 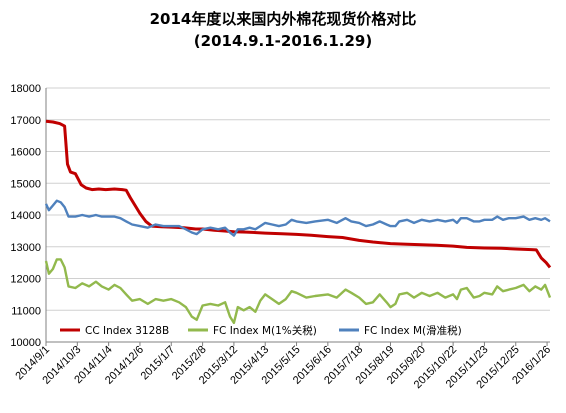 What do you see at coordinates (413, 330) in the screenshot?
I see `legend-label: FC Index M(滑准税)` at bounding box center [413, 330].